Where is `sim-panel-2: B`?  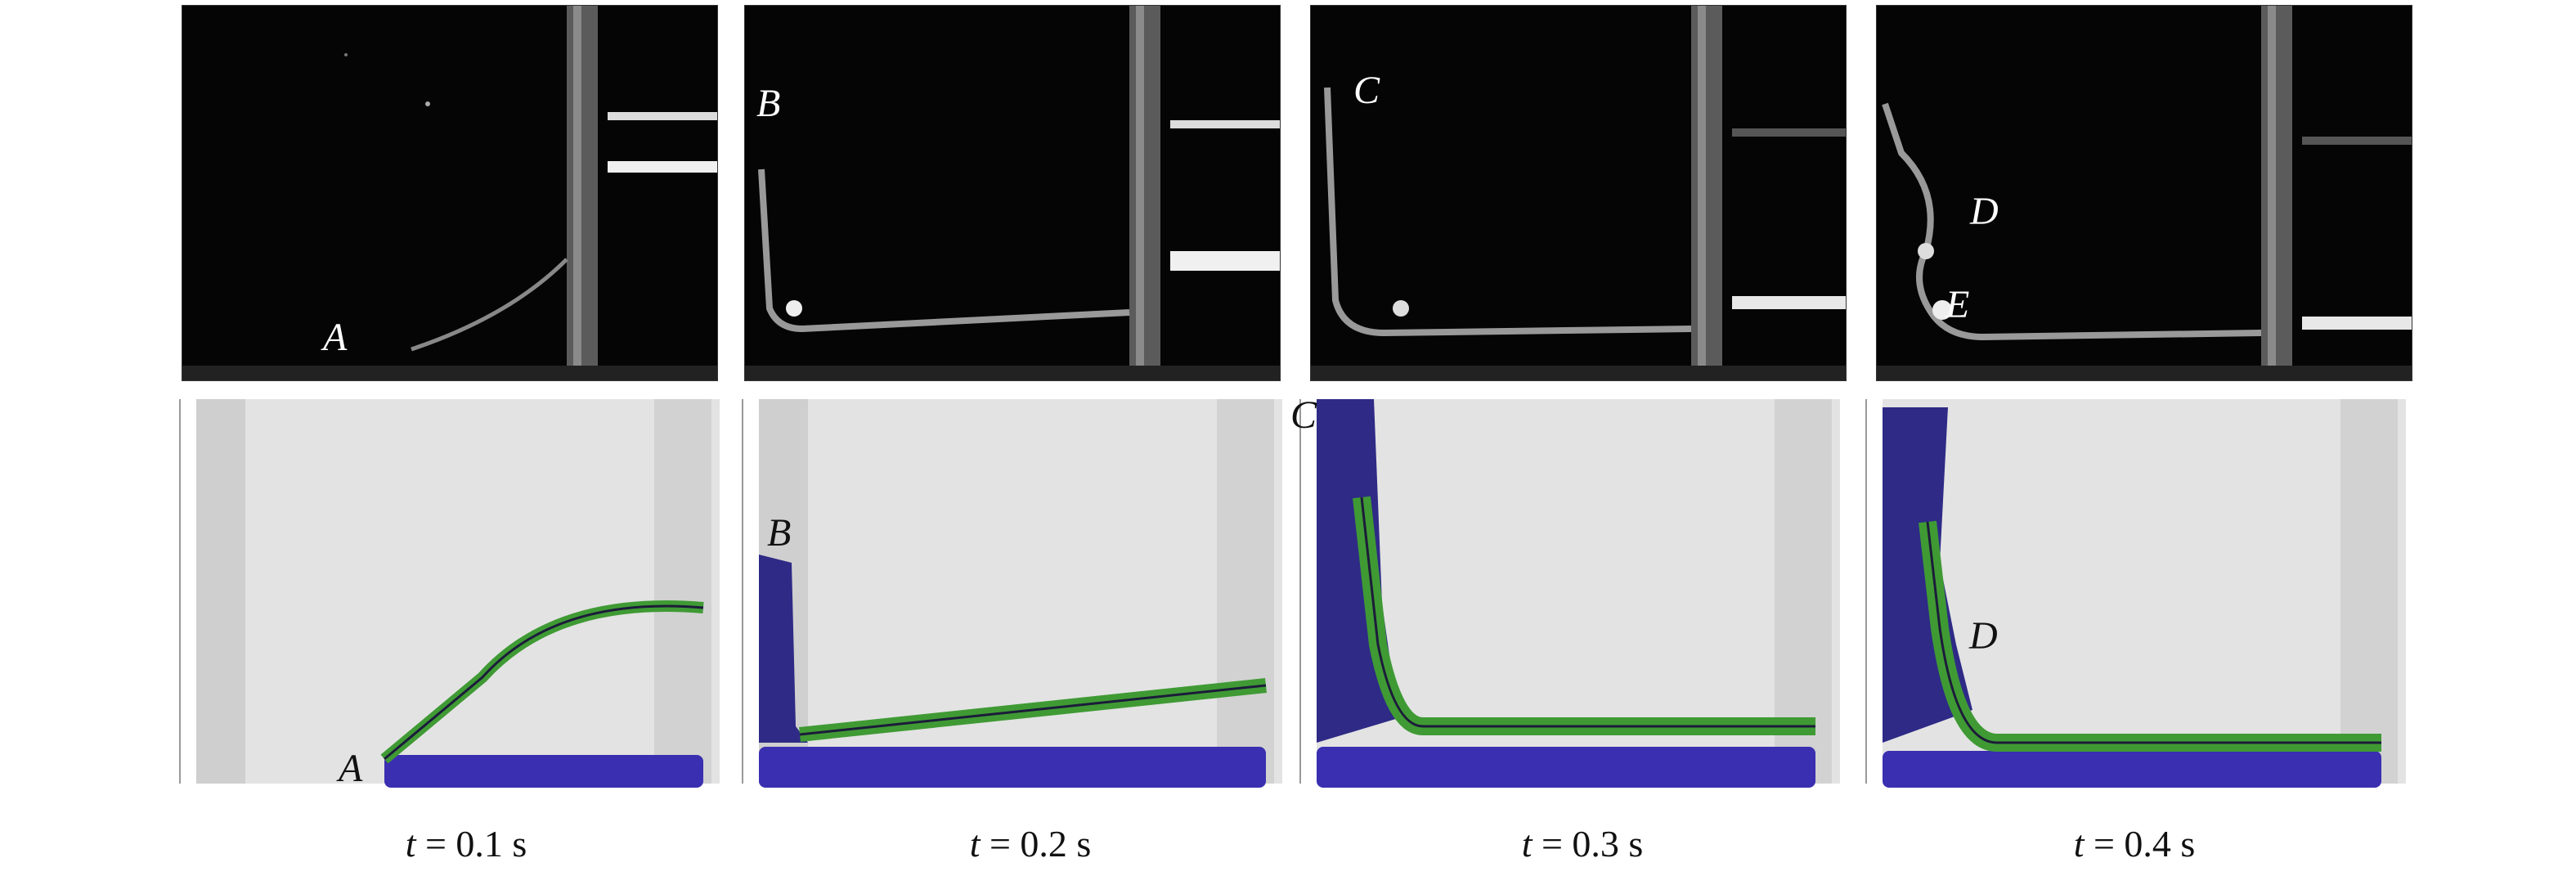 sim-panel-2: B is located at coordinates (1004, 598).